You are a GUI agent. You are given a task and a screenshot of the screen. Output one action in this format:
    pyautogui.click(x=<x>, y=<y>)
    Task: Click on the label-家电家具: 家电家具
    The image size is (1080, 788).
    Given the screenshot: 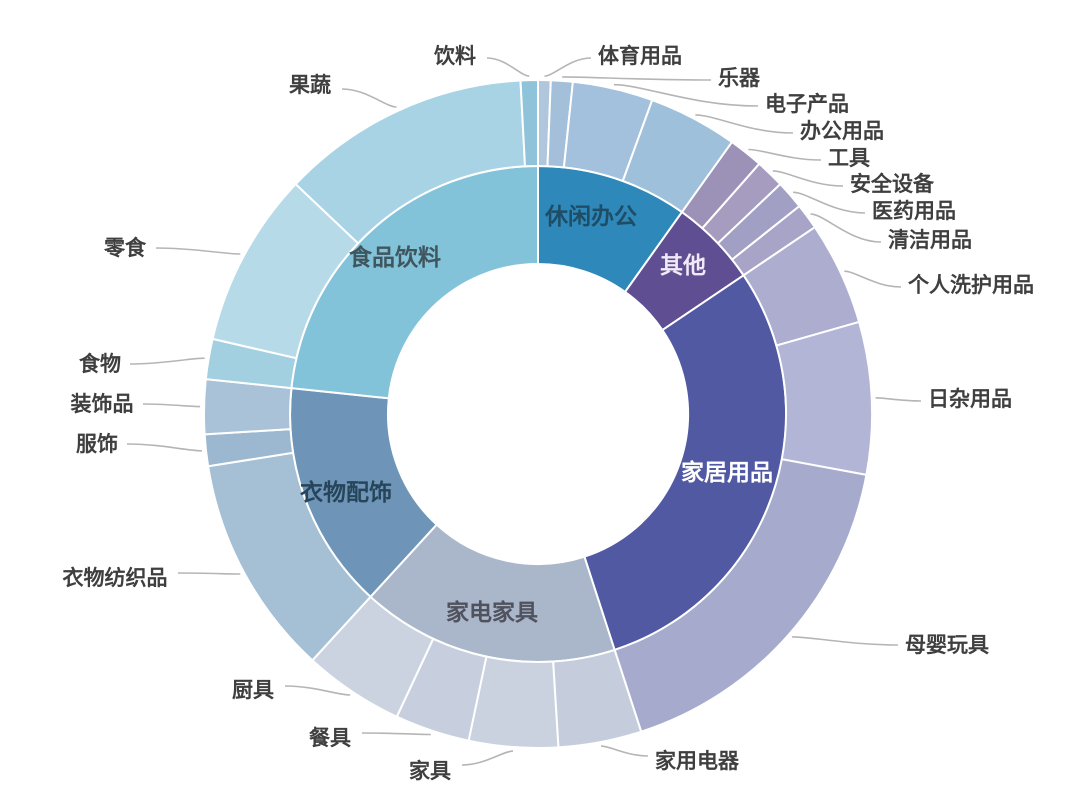 What is the action you would take?
    pyautogui.click(x=492, y=612)
    